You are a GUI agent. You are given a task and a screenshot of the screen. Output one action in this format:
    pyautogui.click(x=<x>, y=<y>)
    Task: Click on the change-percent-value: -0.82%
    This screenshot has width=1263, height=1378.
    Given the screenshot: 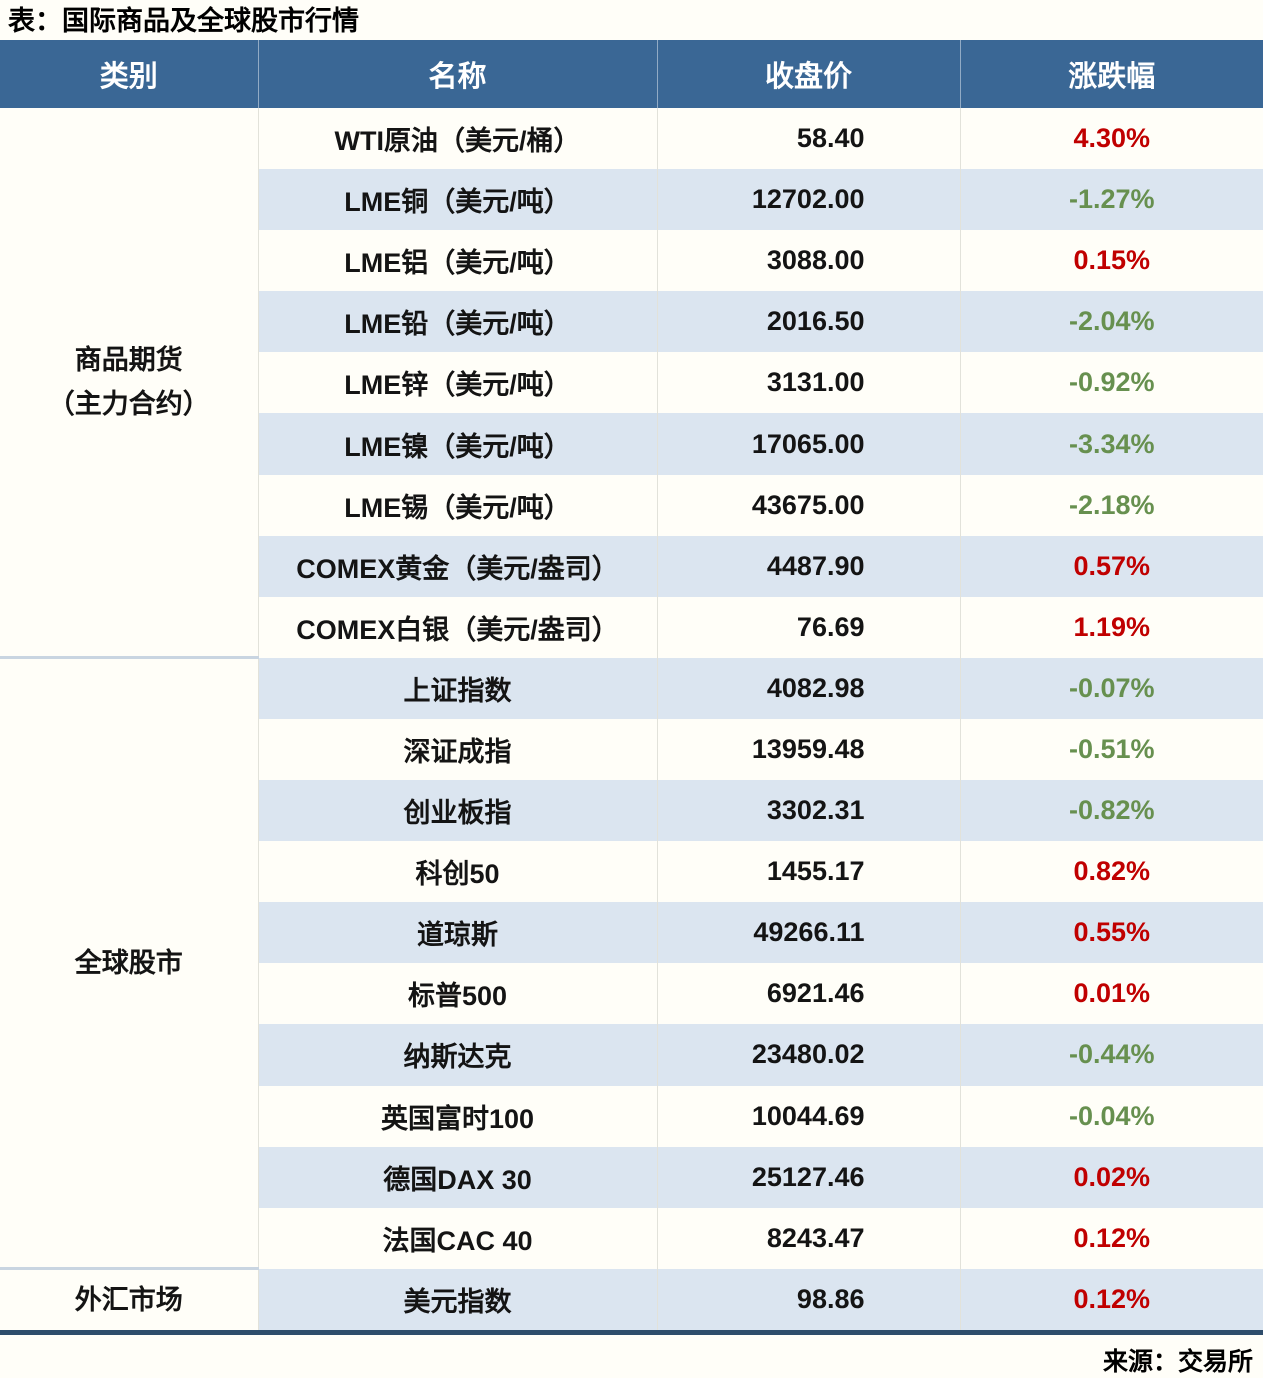 What is the action you would take?
    pyautogui.click(x=1111, y=811)
    